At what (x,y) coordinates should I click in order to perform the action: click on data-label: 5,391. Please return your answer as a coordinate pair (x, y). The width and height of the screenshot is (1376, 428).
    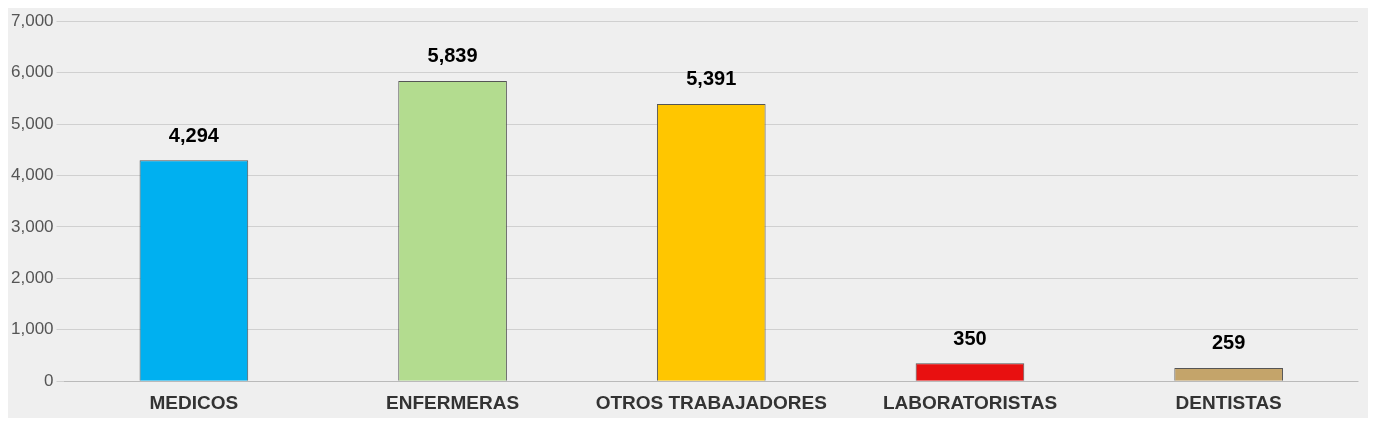
    Looking at the image, I should click on (711, 78).